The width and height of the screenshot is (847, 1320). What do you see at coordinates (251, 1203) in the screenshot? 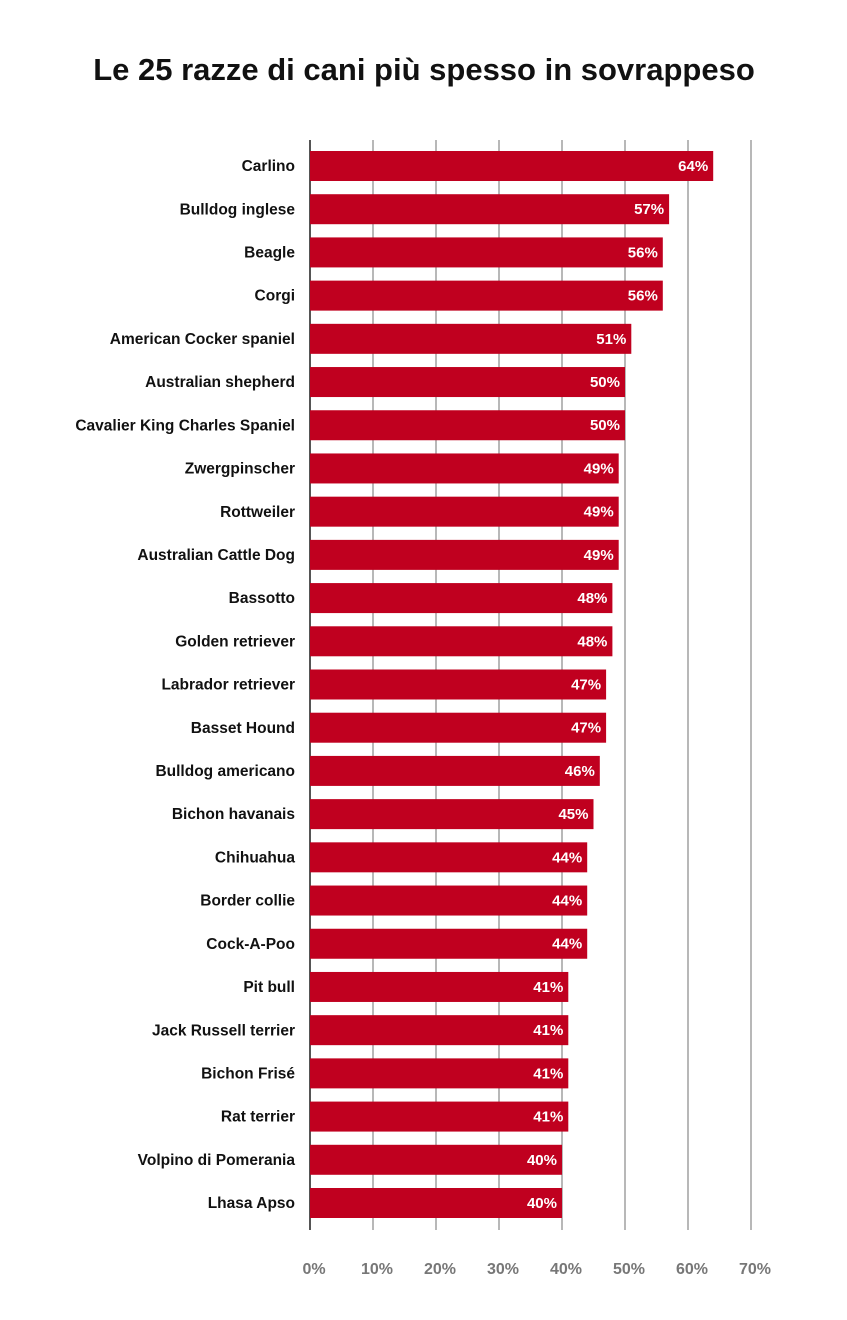
I see `category-label: Lhasa Apso` at bounding box center [251, 1203].